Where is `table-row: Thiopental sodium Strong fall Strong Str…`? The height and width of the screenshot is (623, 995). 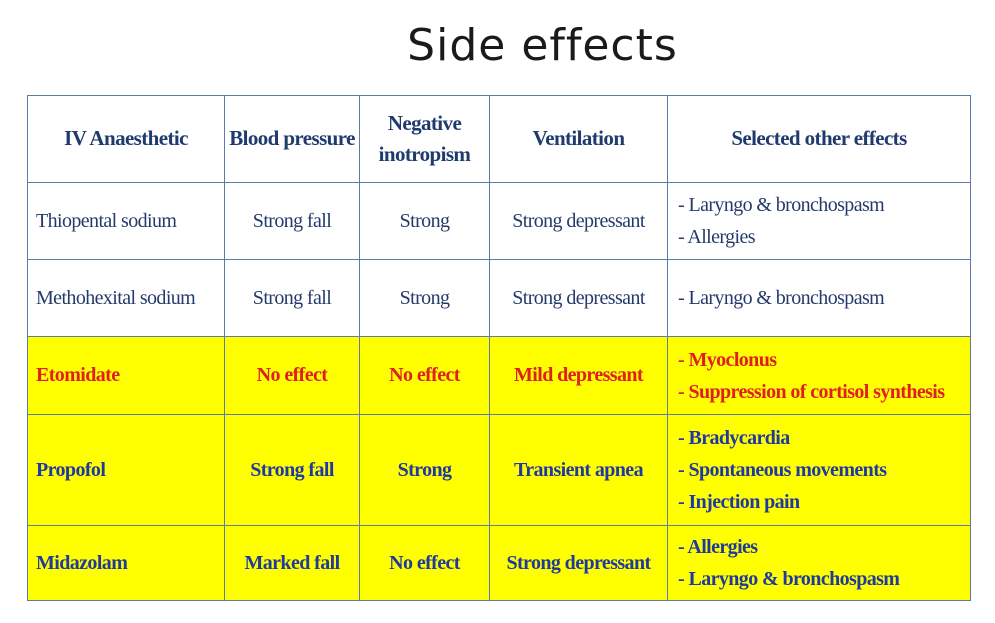
table-row: Thiopental sodium Strong fall Strong Str… is located at coordinates (499, 221).